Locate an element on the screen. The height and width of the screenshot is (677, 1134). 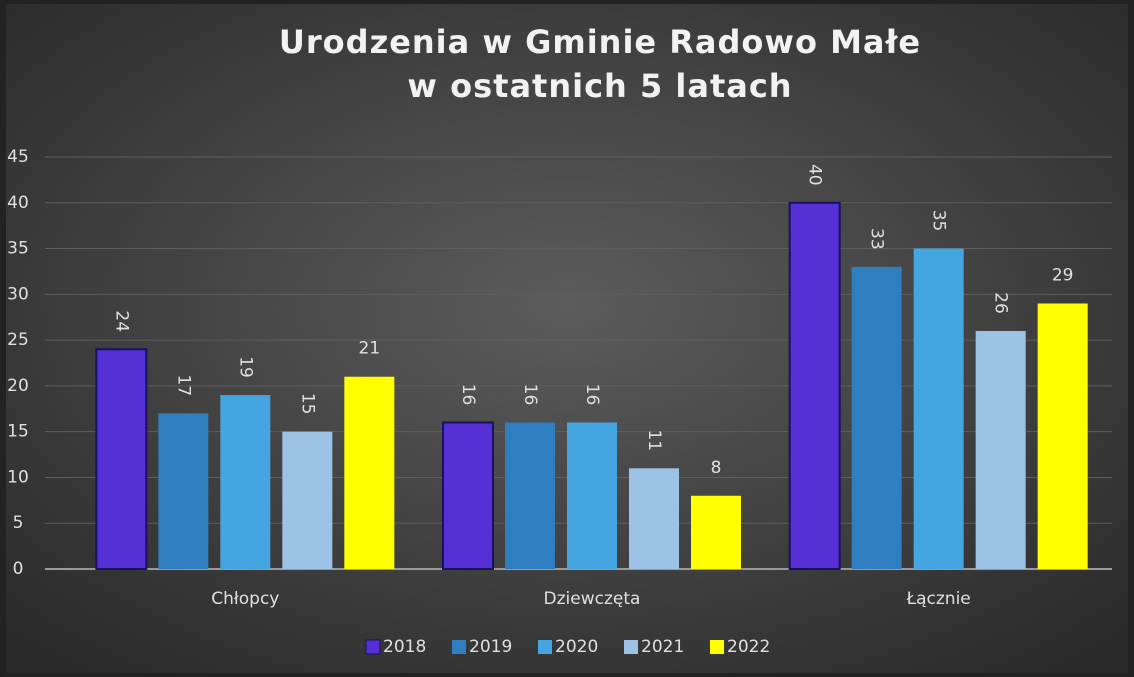
legend-label: 2022 is located at coordinates (748, 647).